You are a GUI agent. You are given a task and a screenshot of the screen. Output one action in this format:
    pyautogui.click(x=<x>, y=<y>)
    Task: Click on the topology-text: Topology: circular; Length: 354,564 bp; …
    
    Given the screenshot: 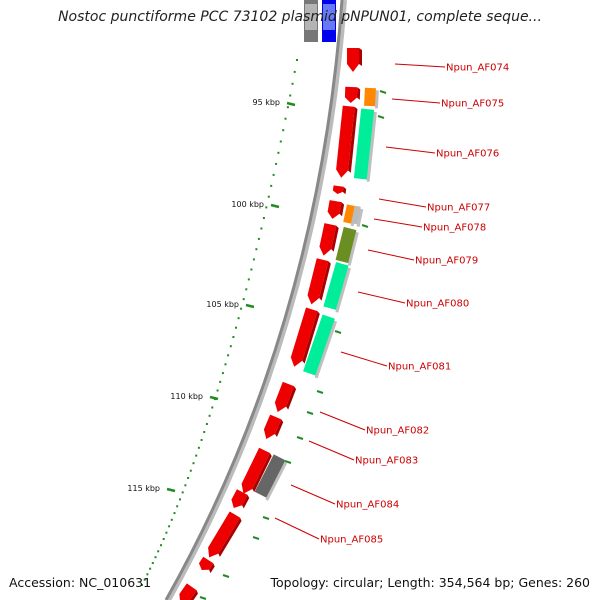 What is the action you would take?
    pyautogui.click(x=430, y=582)
    